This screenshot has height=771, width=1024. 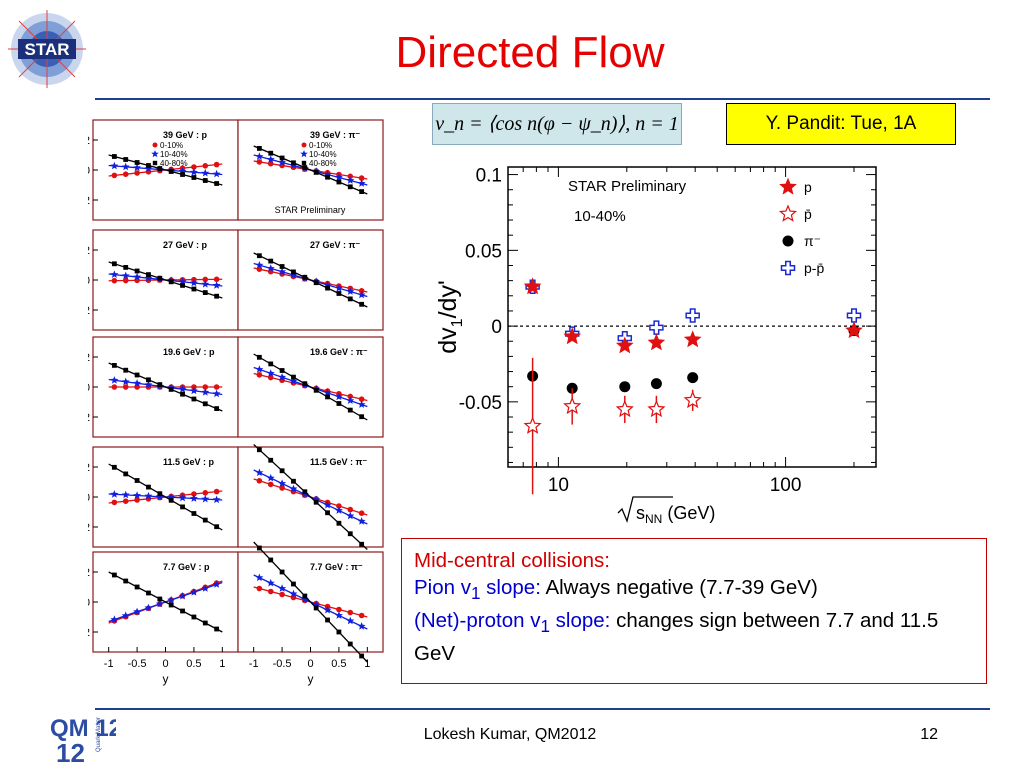 I want to click on presenter-tag: Y. Pandit: Tue, 1A, so click(x=841, y=124).